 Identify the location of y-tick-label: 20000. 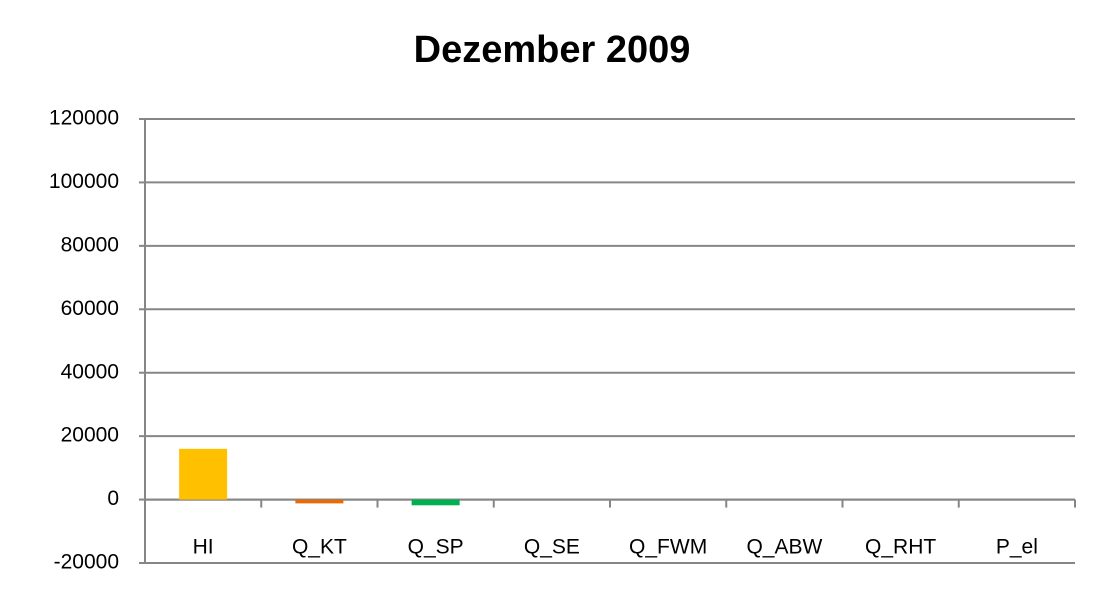
(90, 435).